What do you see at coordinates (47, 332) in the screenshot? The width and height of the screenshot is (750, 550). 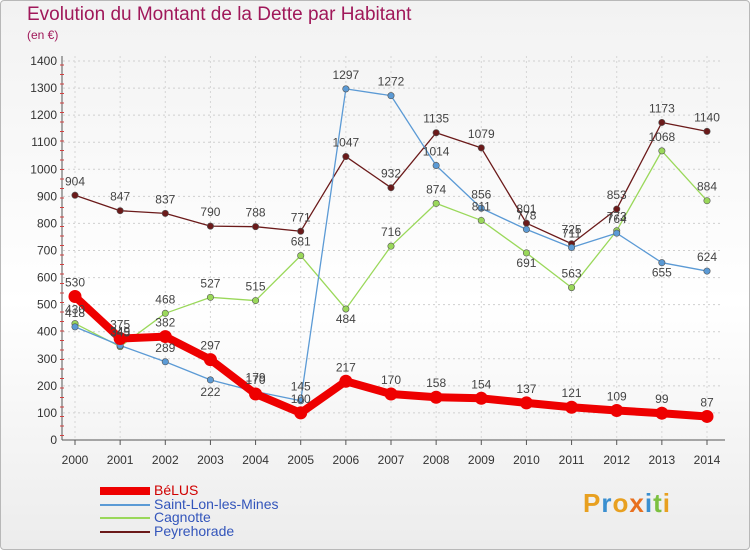 I see `y-tick-label: 400` at bounding box center [47, 332].